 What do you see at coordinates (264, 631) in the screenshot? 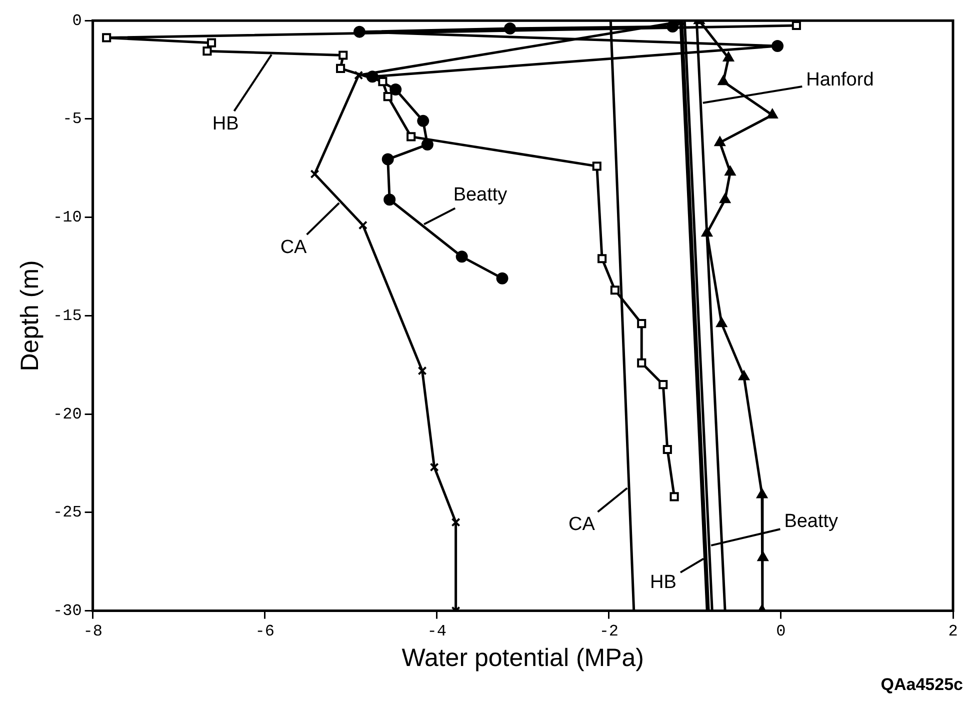
I see `x-tick-label: -6` at bounding box center [264, 631].